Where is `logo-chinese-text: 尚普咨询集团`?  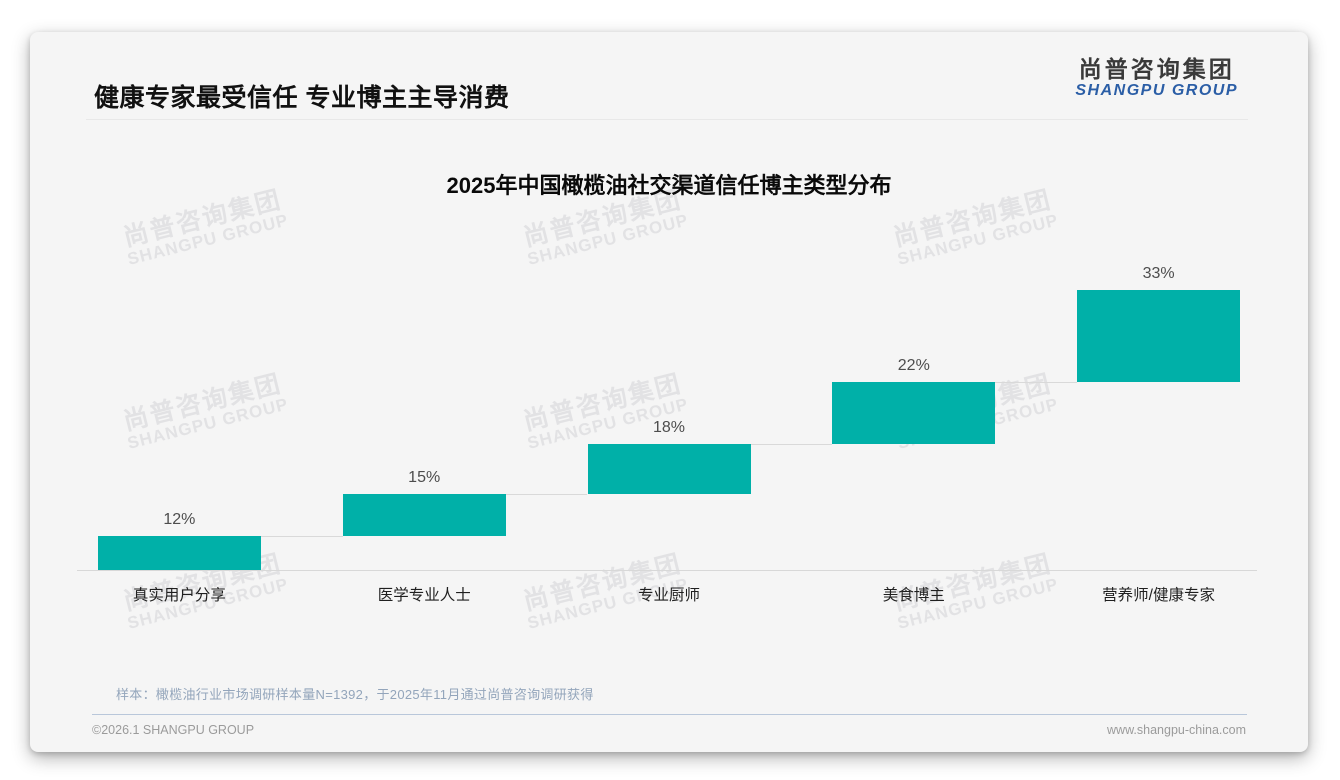 logo-chinese-text: 尚普咨询集团 is located at coordinates (1156, 69).